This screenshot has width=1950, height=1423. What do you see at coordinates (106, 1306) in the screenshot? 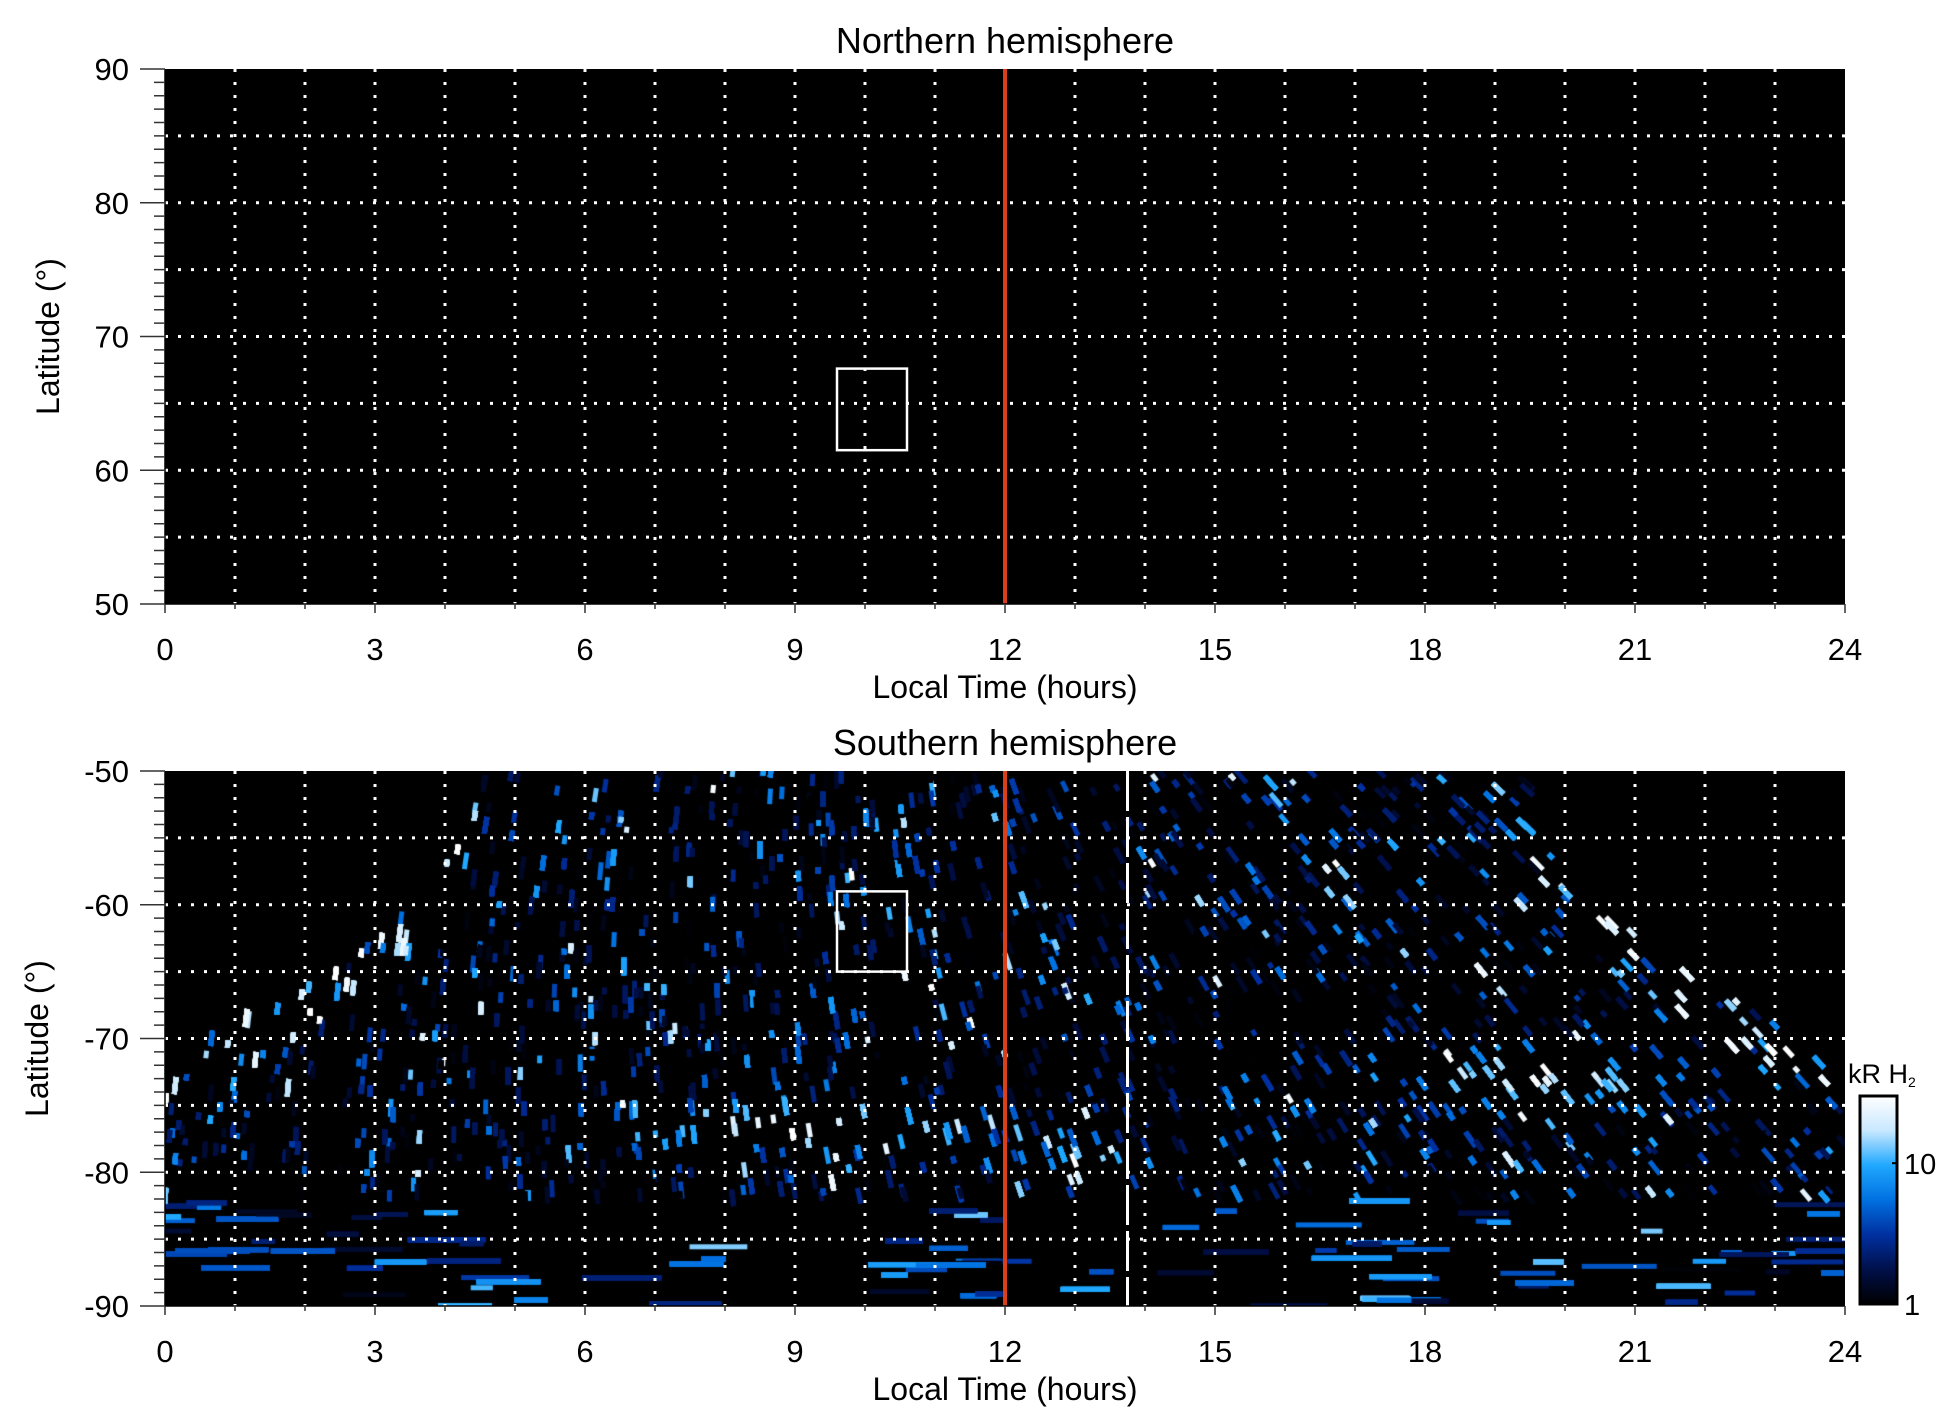
I see `y-tick-label: -90` at bounding box center [106, 1306].